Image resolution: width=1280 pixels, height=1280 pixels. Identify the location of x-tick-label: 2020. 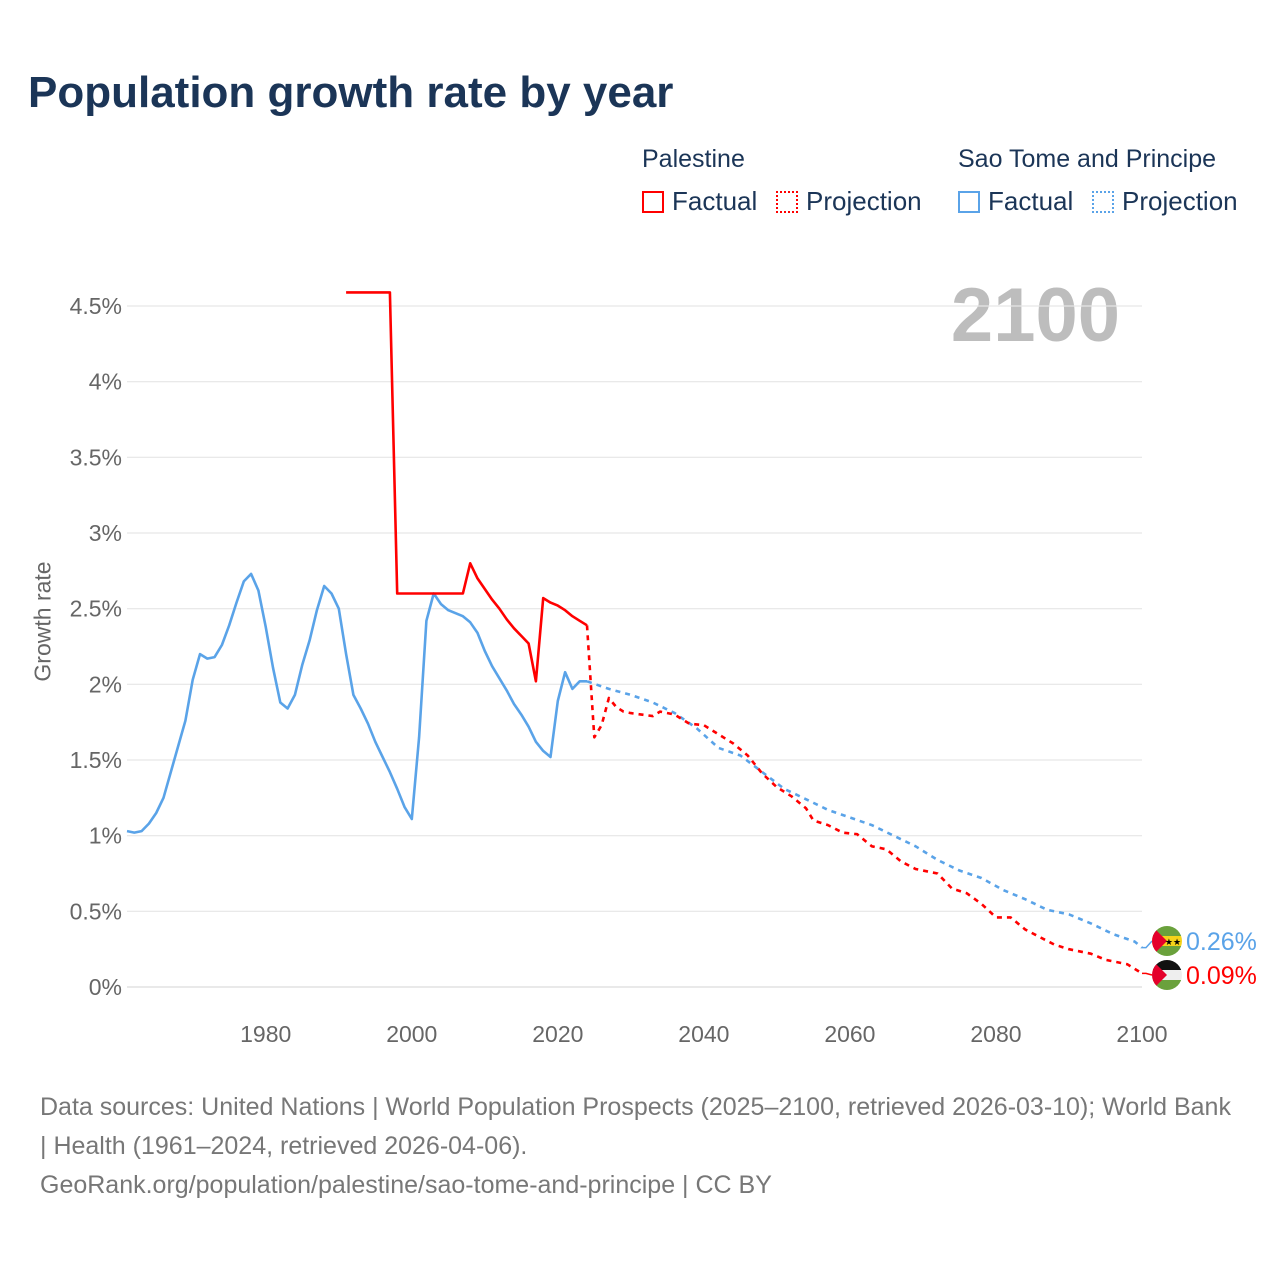
(557, 1034).